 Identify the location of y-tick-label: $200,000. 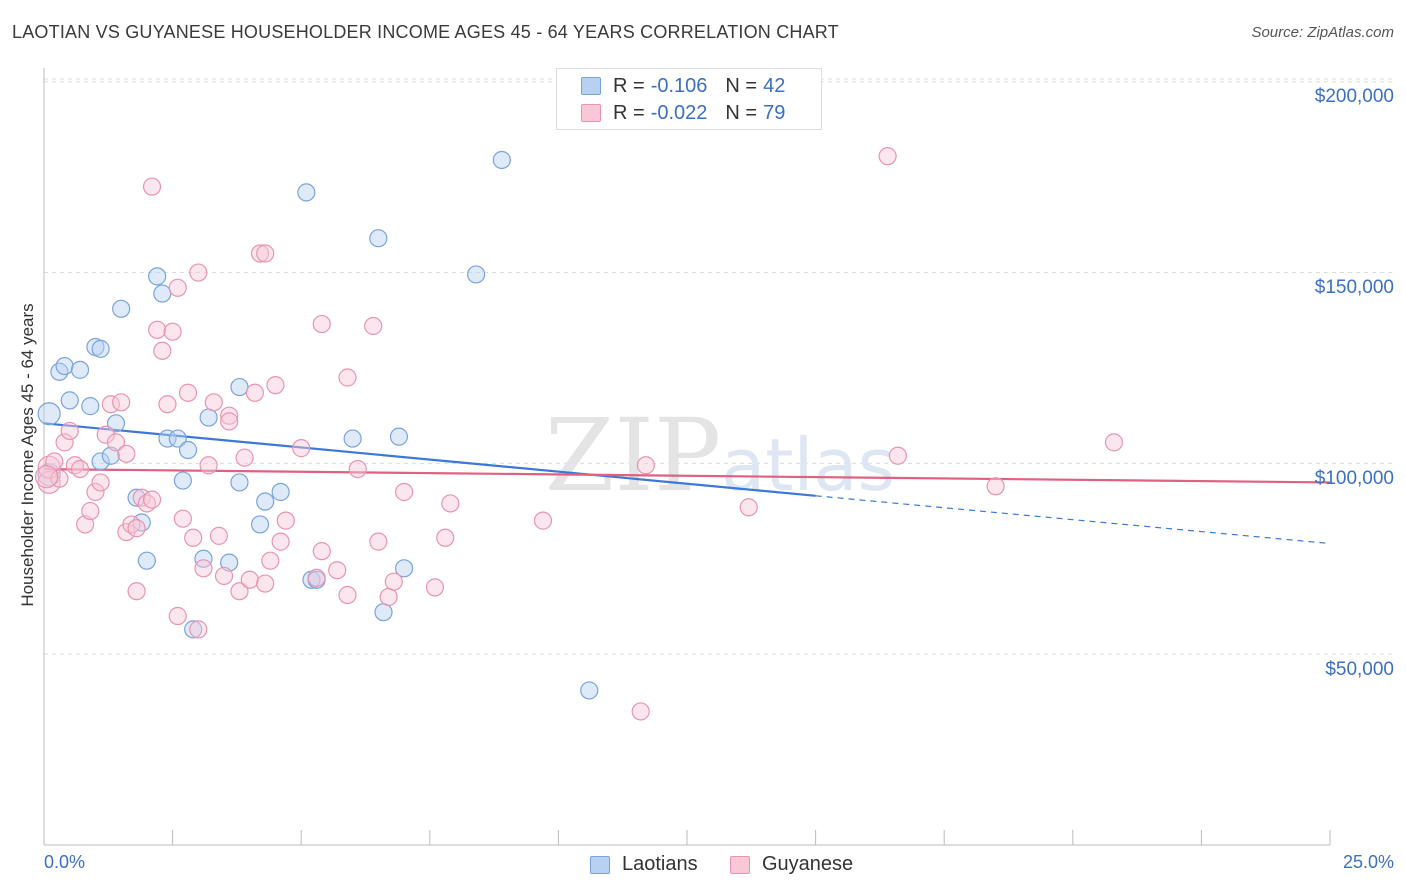
(1354, 96).